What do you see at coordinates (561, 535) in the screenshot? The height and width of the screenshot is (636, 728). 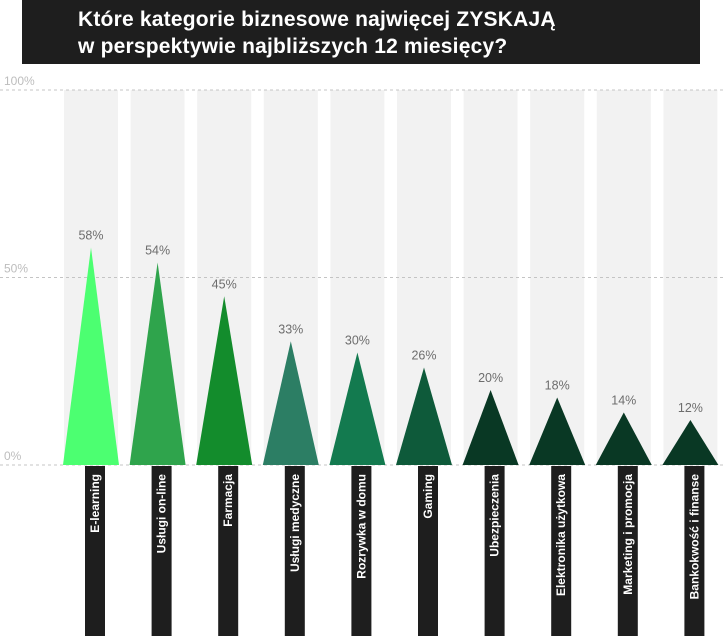 I see `x-tick-label: Elektronika użytkowa` at bounding box center [561, 535].